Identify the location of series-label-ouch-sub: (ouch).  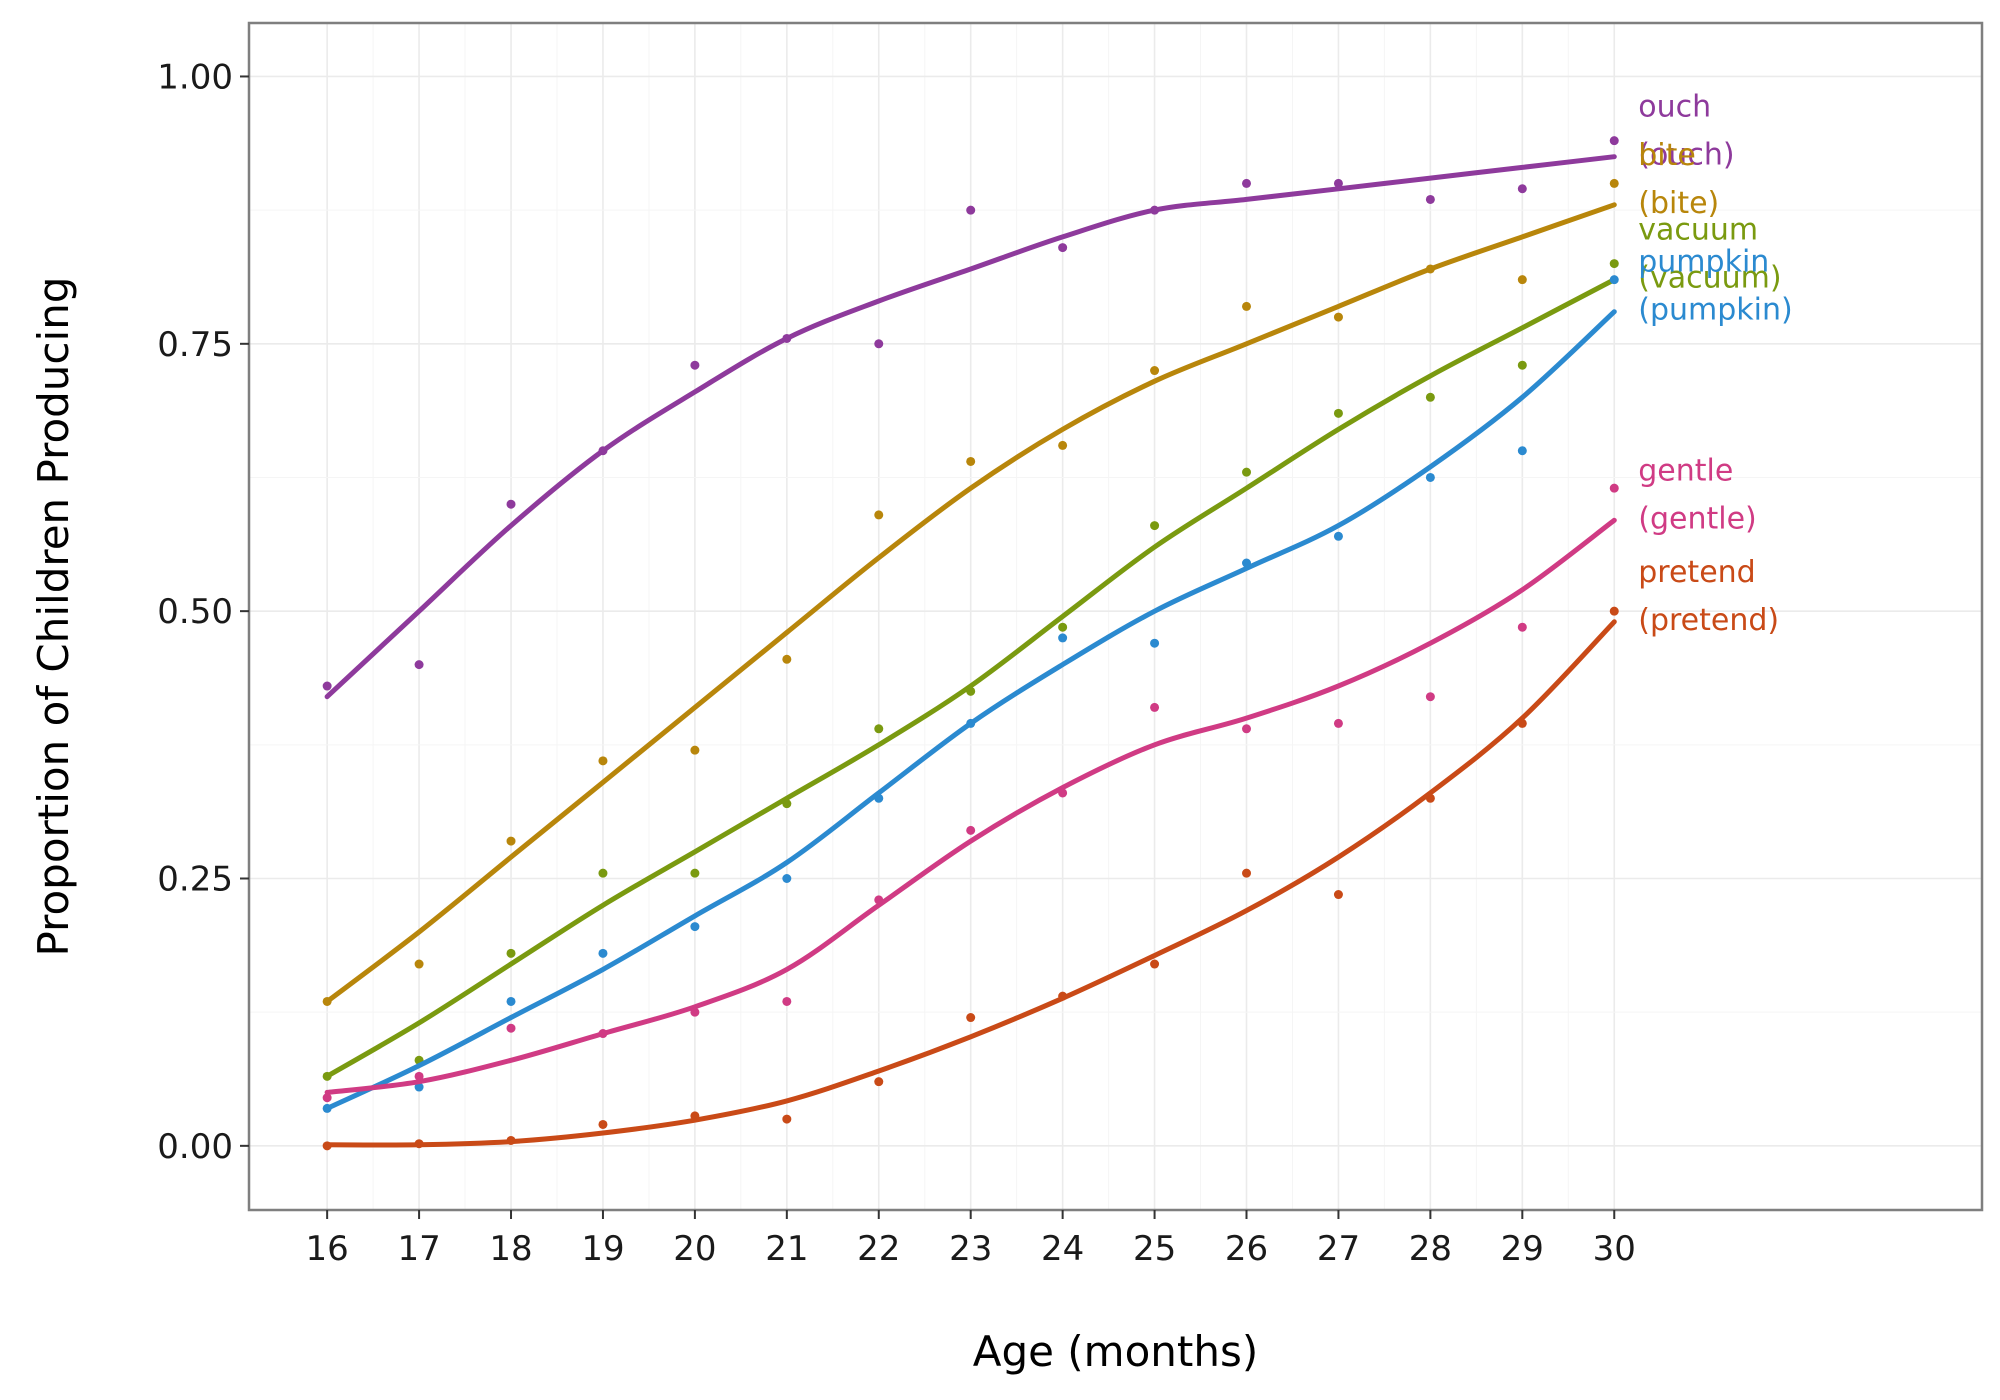
(1686, 155).